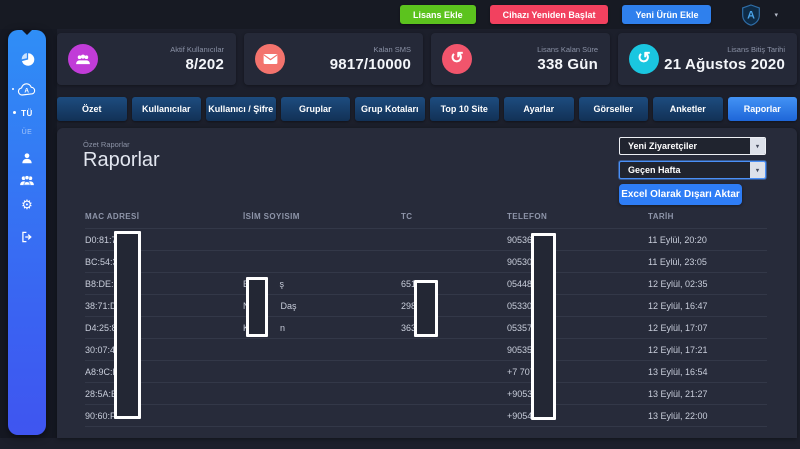  I want to click on cell-phone: 053579, so click(522, 328).